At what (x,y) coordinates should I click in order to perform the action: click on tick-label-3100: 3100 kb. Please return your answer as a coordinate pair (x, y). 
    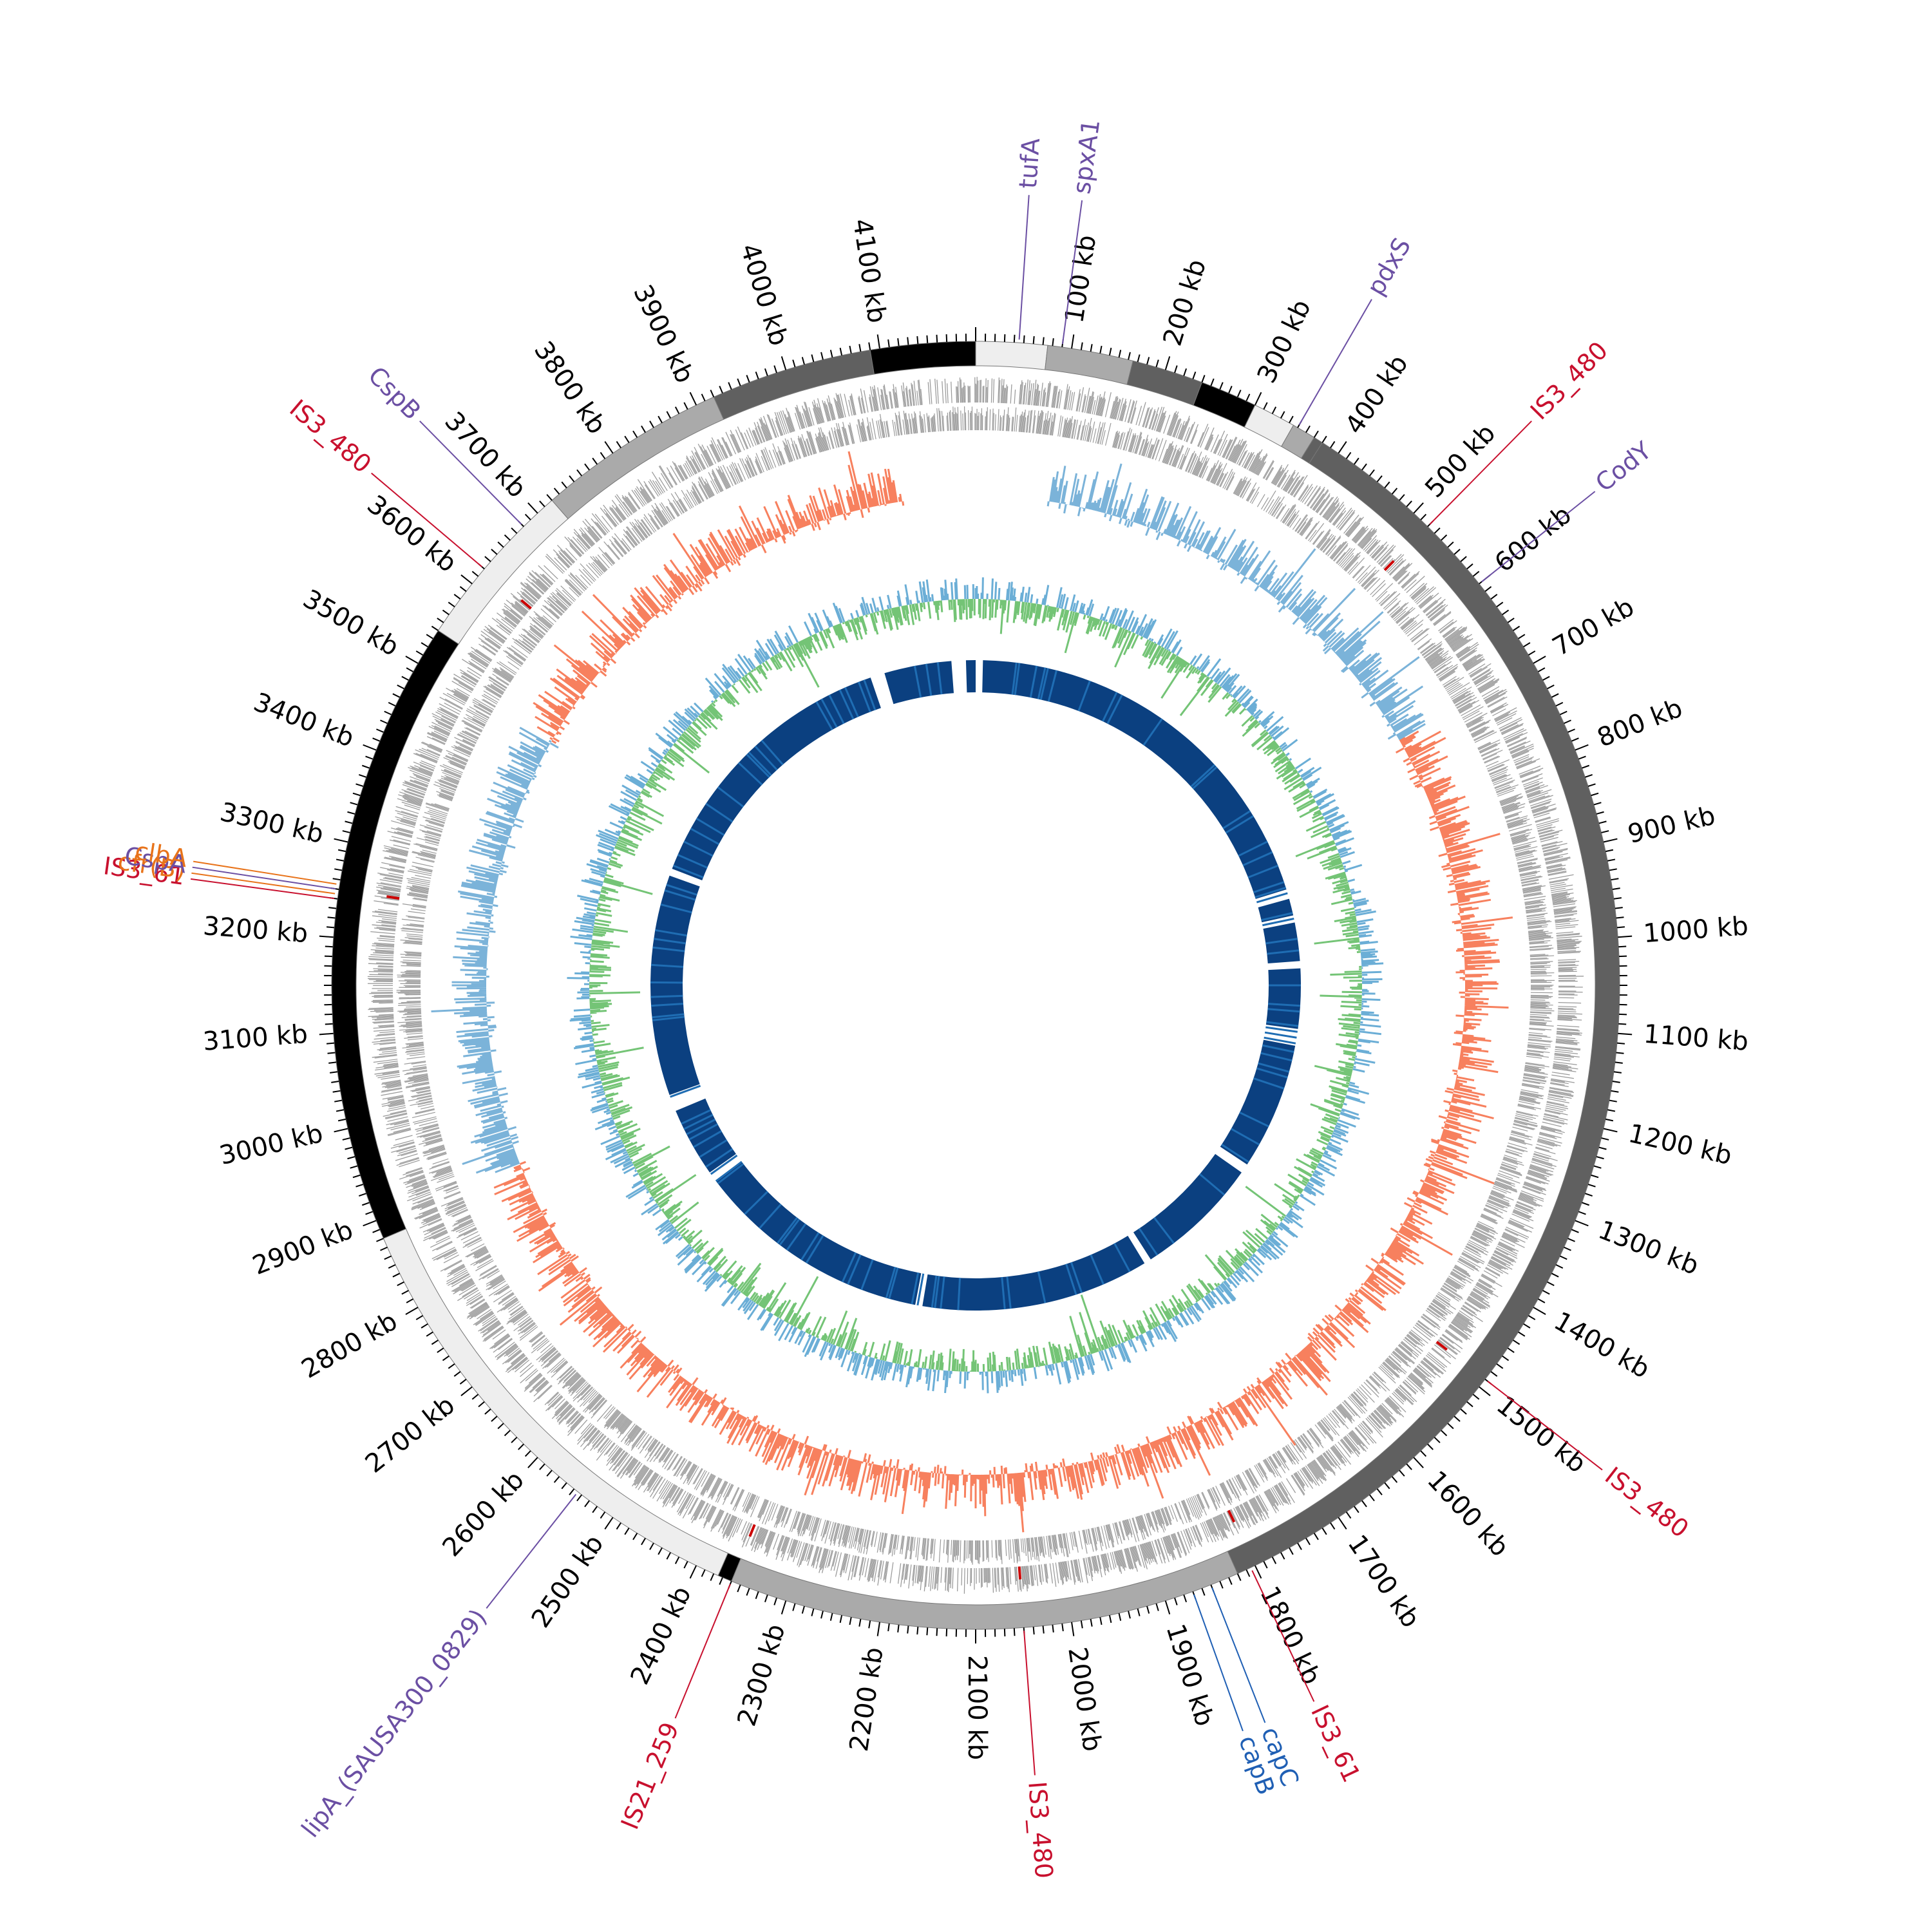
    Looking at the image, I should click on (255, 1038).